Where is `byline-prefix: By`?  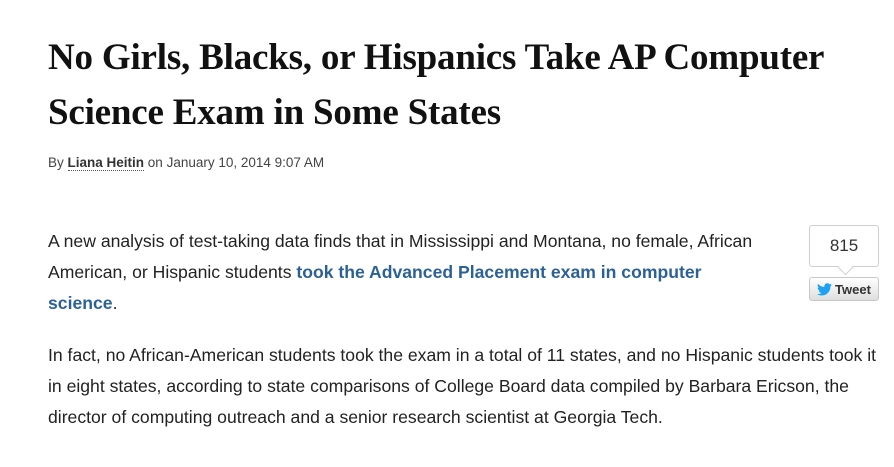
byline-prefix: By is located at coordinates (58, 162).